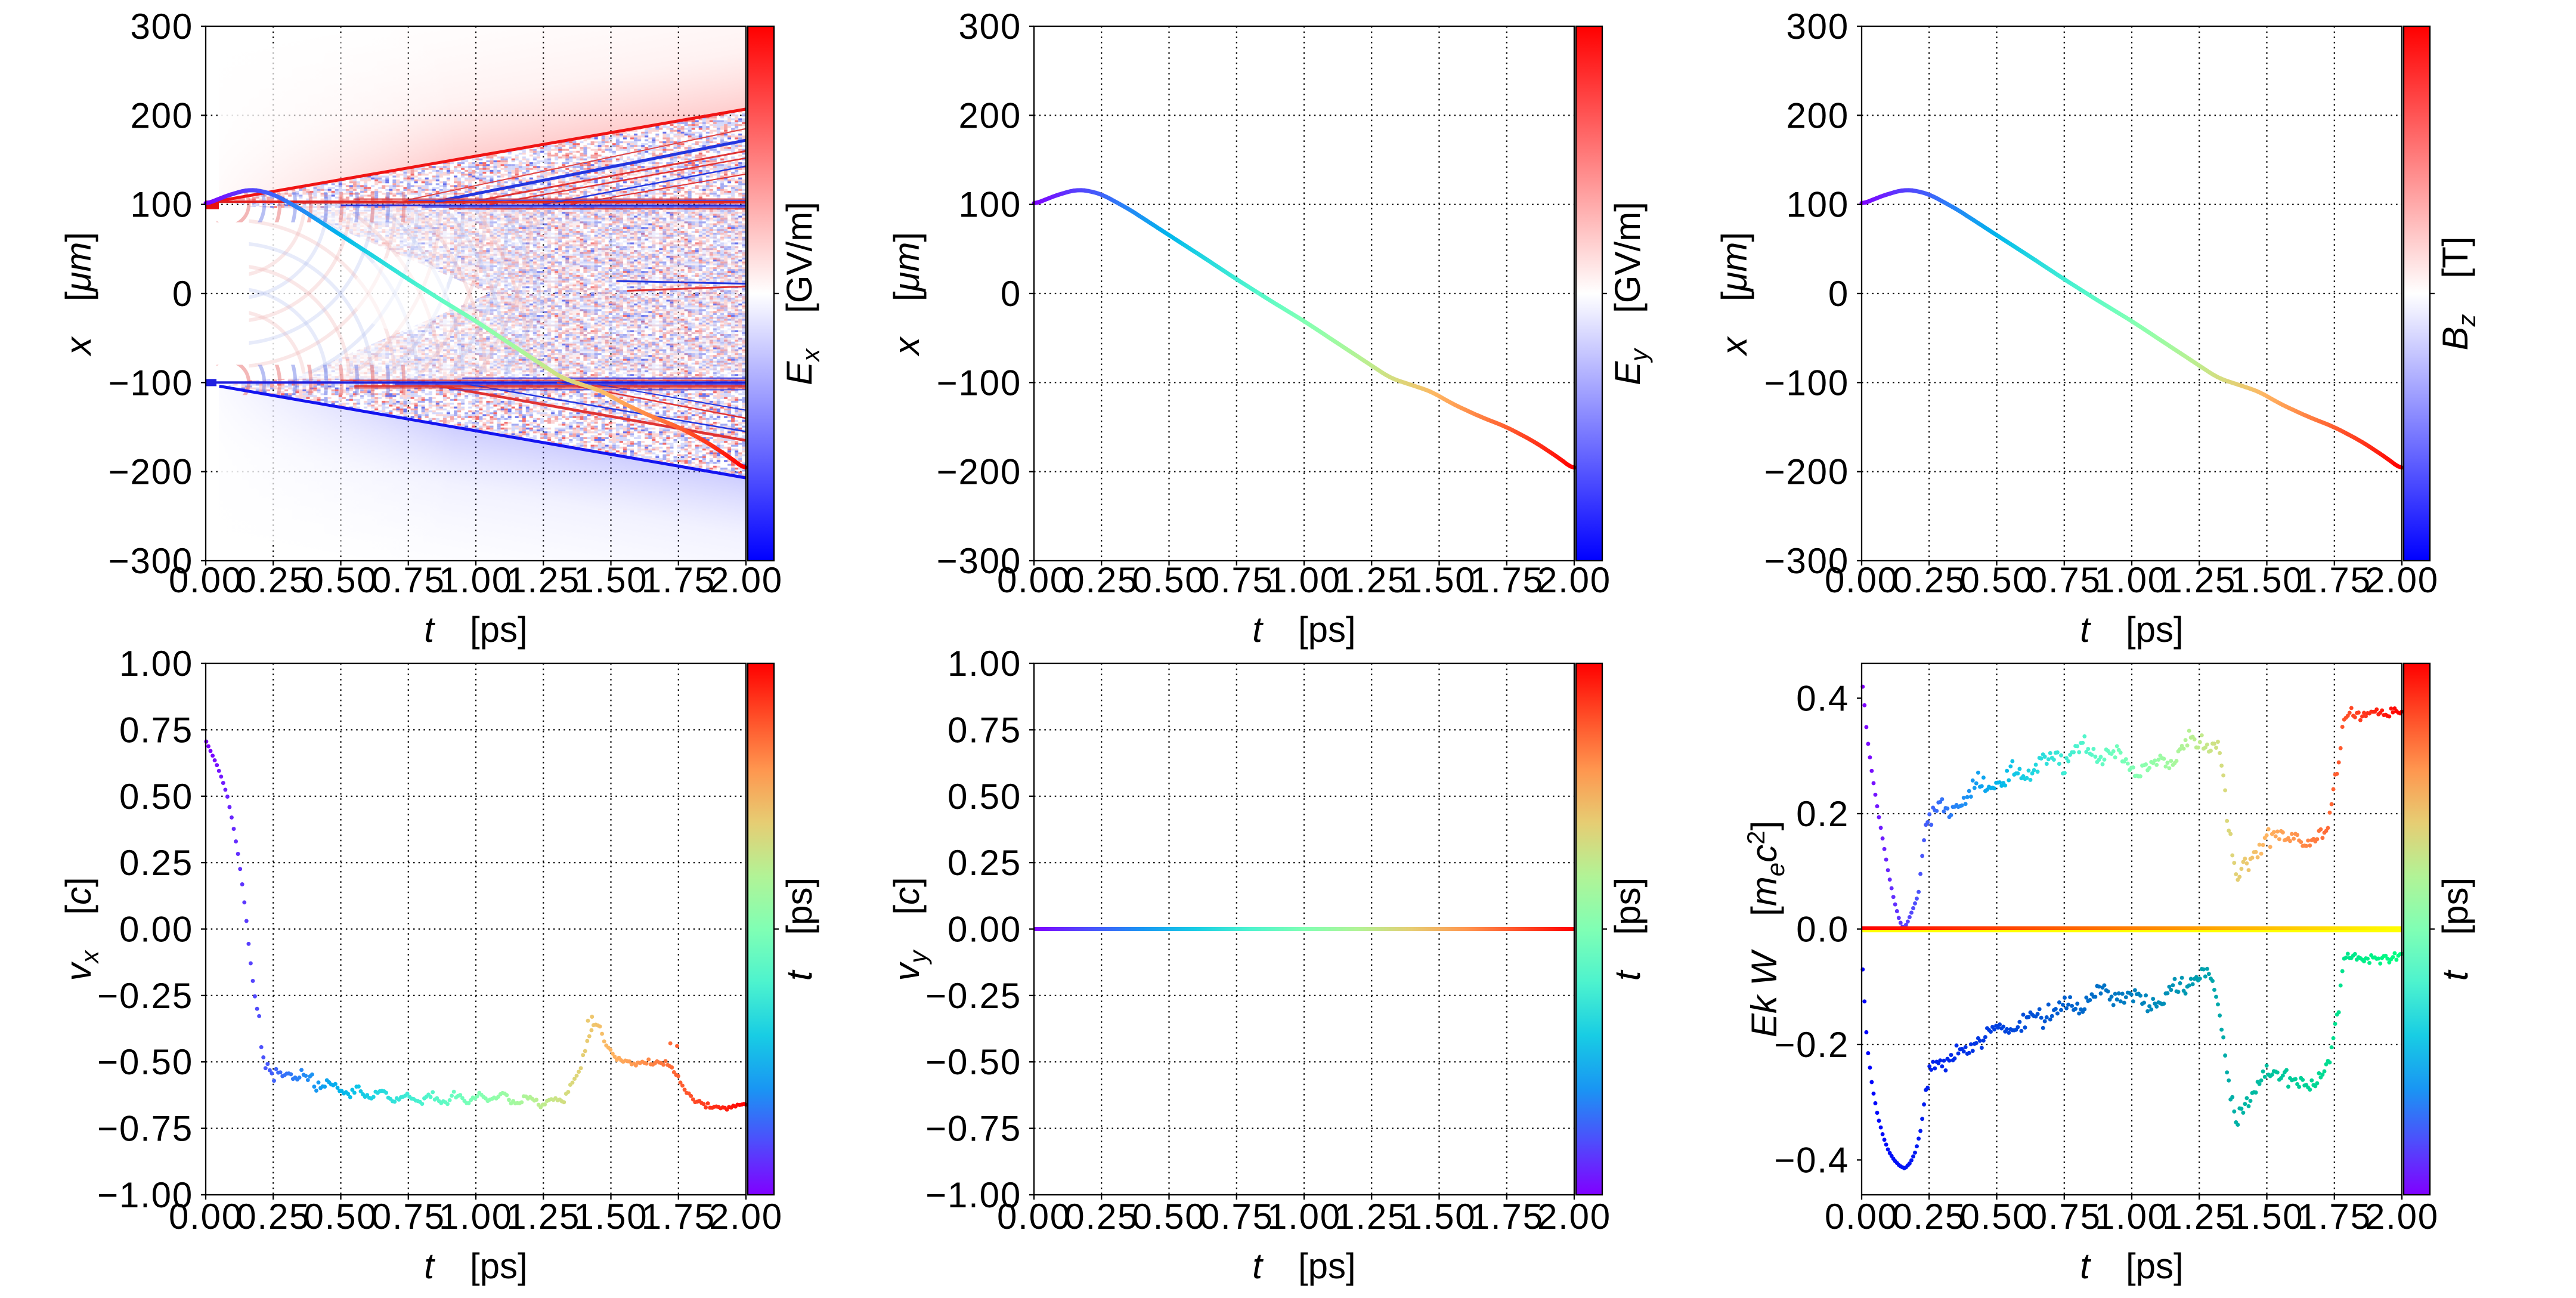 The height and width of the screenshot is (1298, 2576). What do you see at coordinates (802, 293) in the screenshot?
I see `svg-text: Ex [GV/m]` at bounding box center [802, 293].